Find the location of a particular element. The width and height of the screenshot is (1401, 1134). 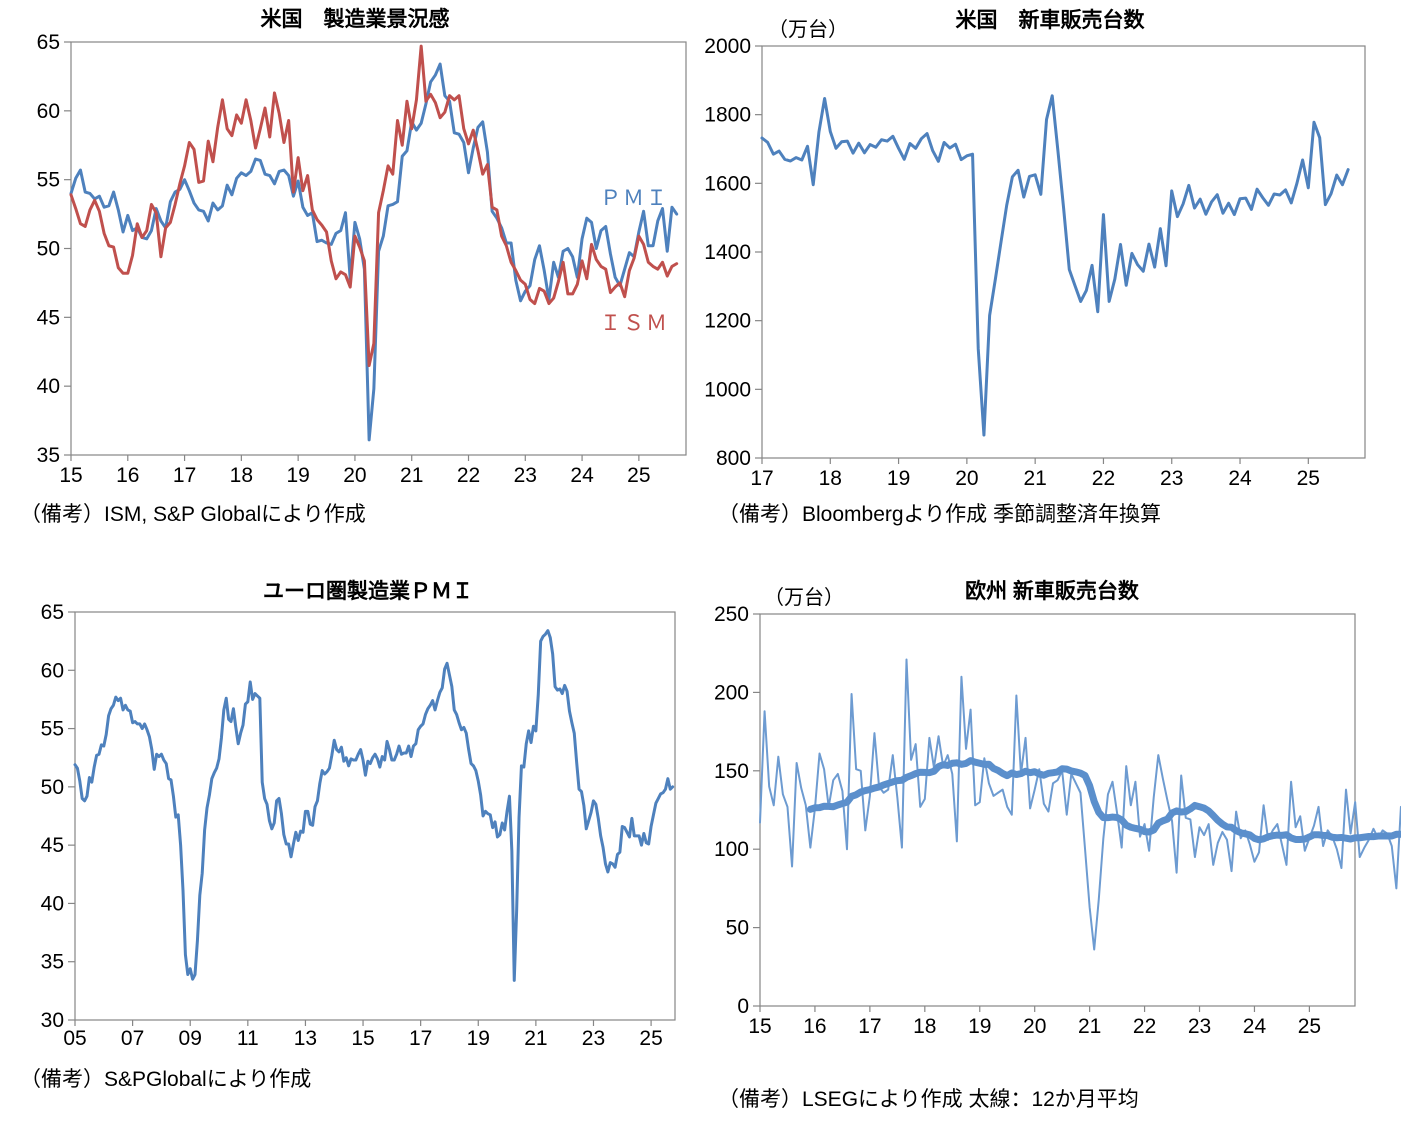

y-tick-label: 250 is located at coordinates (731, 614).